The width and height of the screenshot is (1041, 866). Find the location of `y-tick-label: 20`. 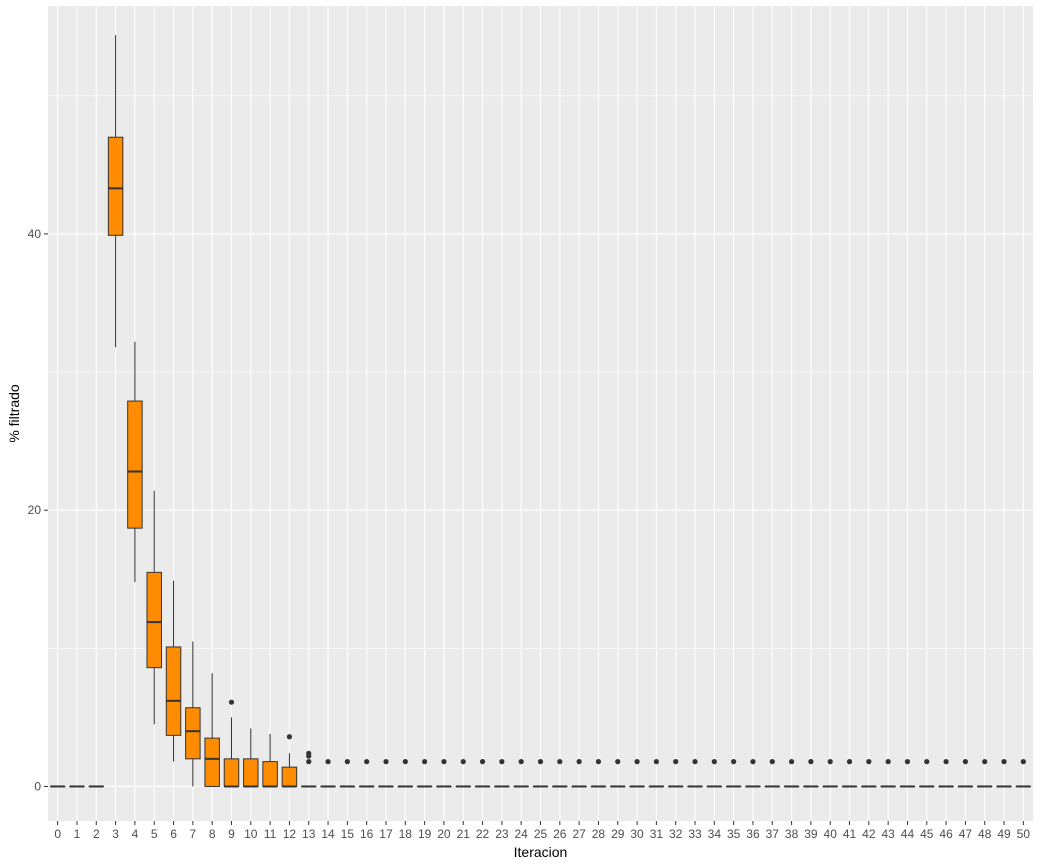

y-tick-label: 20 is located at coordinates (35, 510).